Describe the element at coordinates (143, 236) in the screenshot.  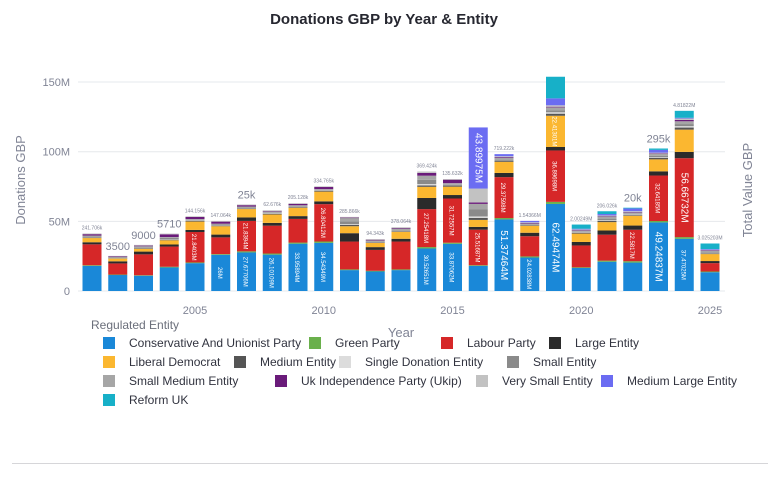
I see `bar-top-label: 9000` at that location.